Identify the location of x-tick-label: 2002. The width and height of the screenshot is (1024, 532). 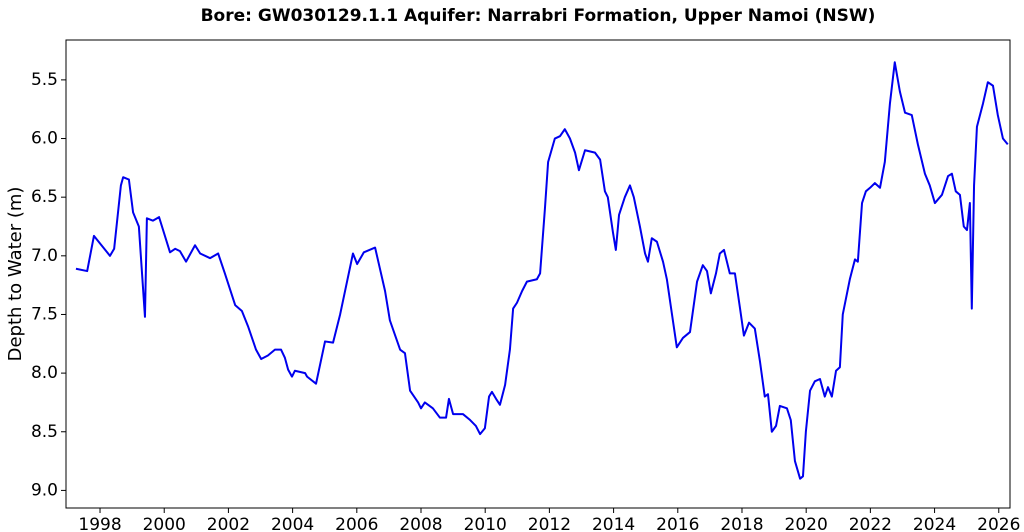
(228, 523).